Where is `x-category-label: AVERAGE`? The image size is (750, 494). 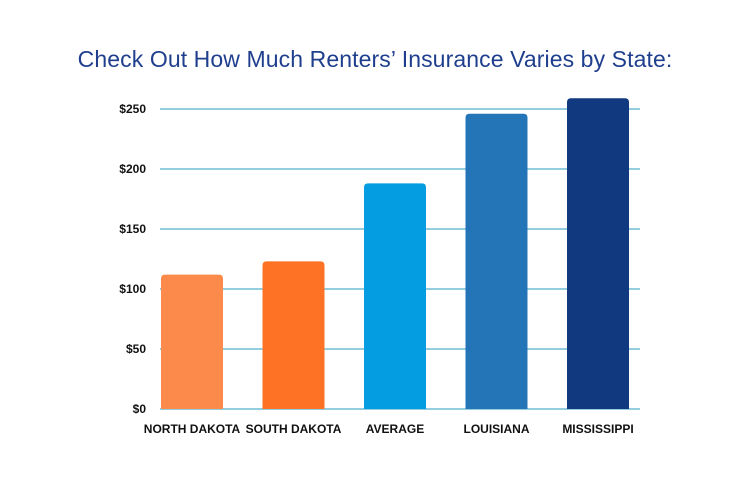 x-category-label: AVERAGE is located at coordinates (395, 429).